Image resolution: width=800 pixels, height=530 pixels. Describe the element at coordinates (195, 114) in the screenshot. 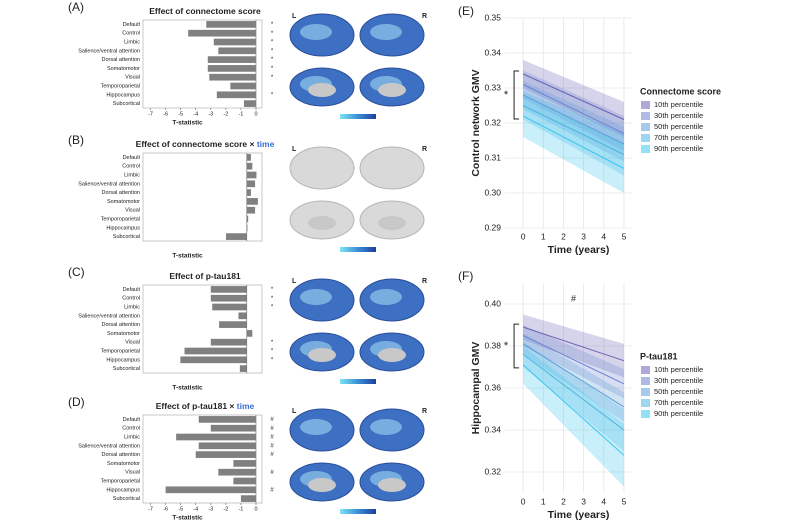

I see `x-tick-label: -4` at that location.